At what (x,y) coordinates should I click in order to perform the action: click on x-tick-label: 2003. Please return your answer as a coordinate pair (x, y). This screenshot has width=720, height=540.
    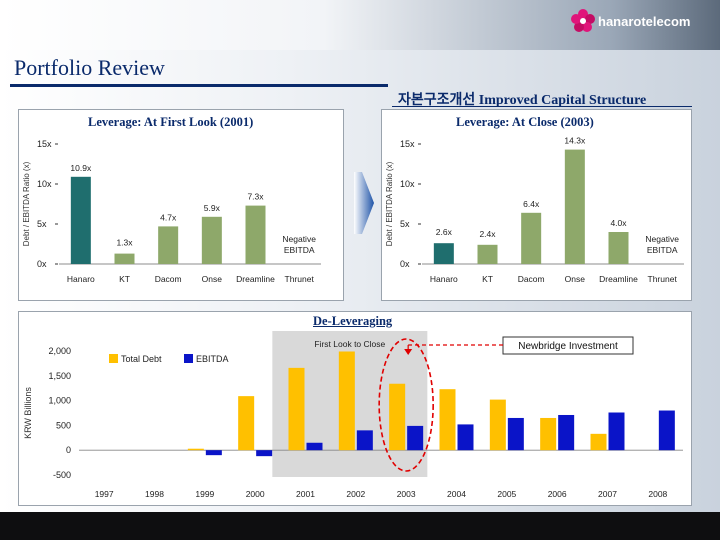
    Looking at the image, I should click on (406, 494).